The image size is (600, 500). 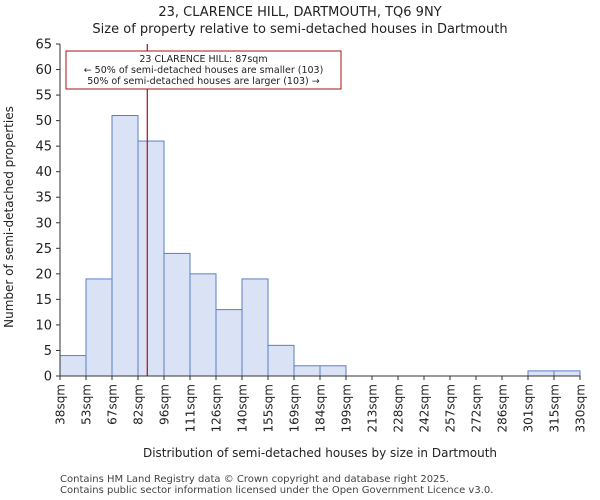 I want to click on annotation-line-1: 23 CLARENCE HILL: 87sqm, so click(x=203, y=59).